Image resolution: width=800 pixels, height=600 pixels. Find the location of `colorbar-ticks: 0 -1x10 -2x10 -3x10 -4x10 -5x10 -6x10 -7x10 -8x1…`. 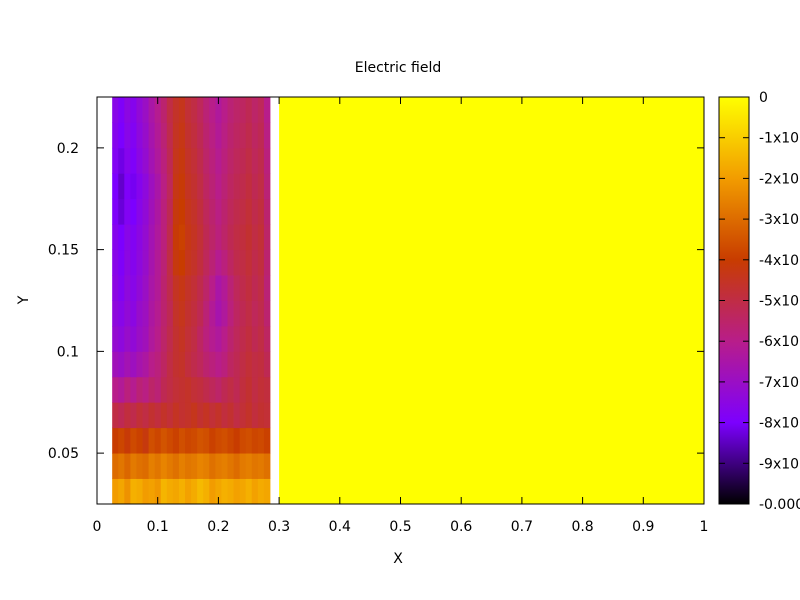

colorbar-ticks: 0 -1x10 -2x10 -3x10 -4x10 -5x10 -6x10 -7x10 -8x1… is located at coordinates (759, 301).